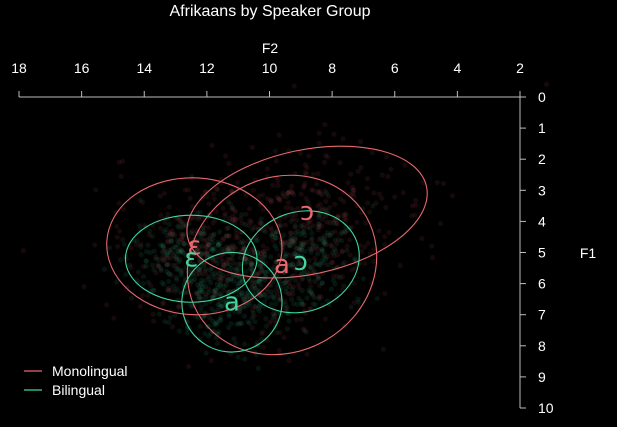 The height and width of the screenshot is (427, 617). What do you see at coordinates (542, 315) in the screenshot?
I see `y-tick-label: 7` at bounding box center [542, 315].